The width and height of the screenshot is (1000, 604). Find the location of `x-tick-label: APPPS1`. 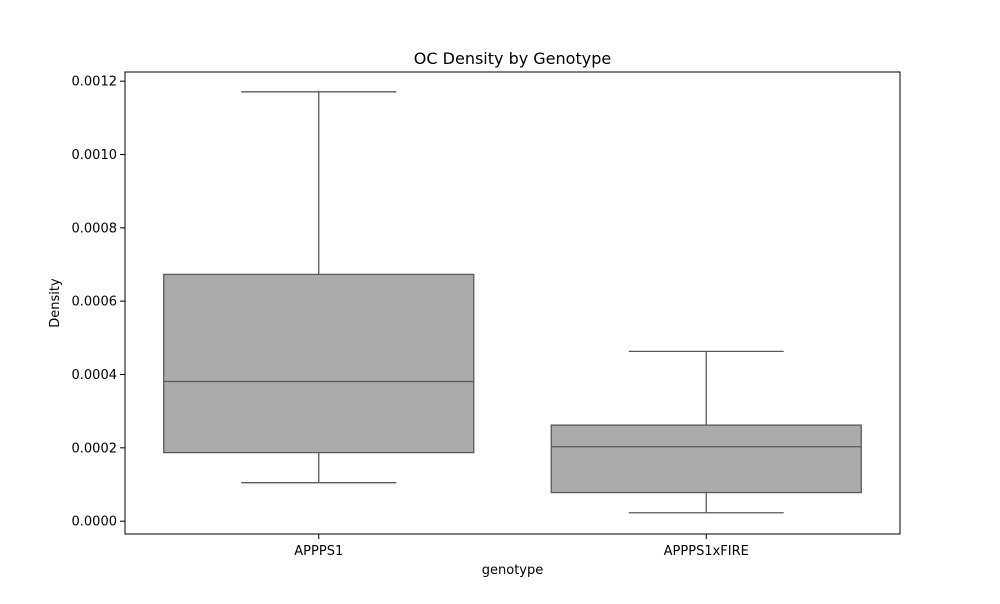

x-tick-label: APPPS1 is located at coordinates (318, 551).